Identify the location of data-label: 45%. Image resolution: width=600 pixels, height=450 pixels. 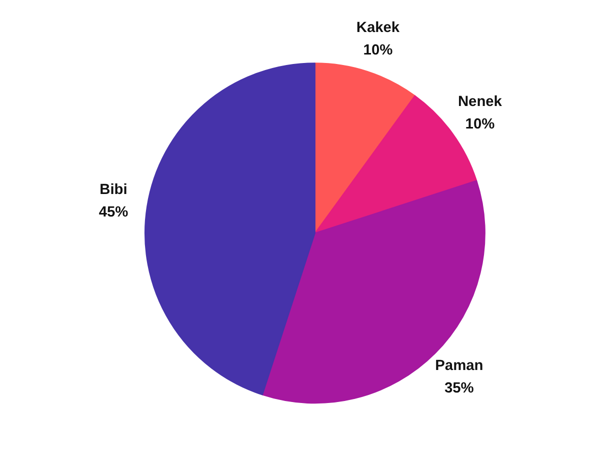
(113, 212).